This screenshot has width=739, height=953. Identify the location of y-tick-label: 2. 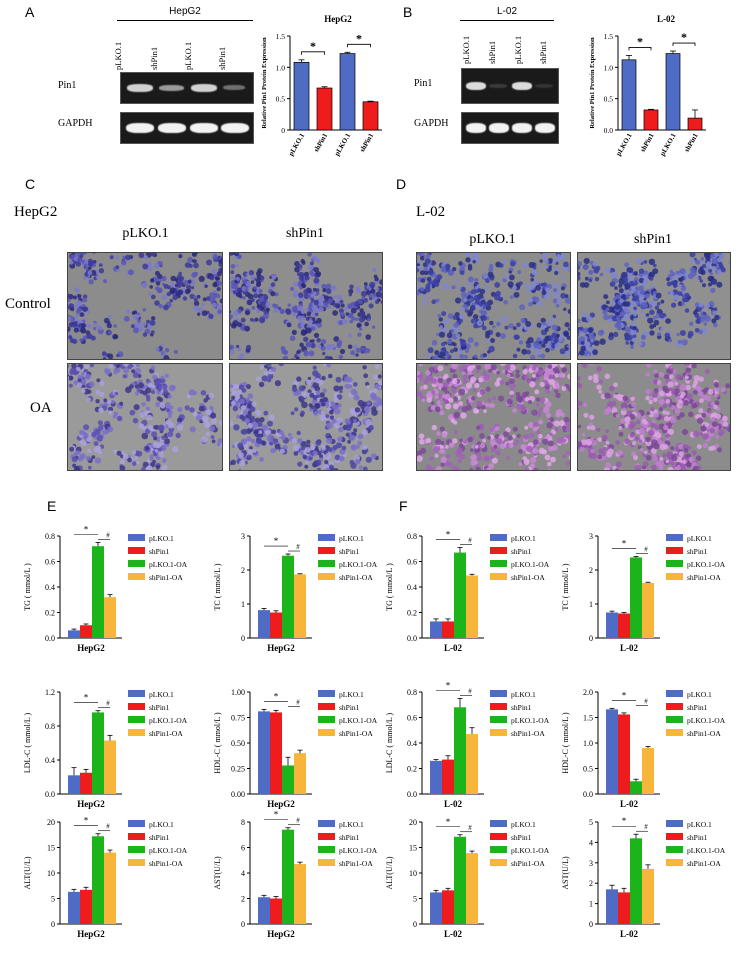
(591, 570).